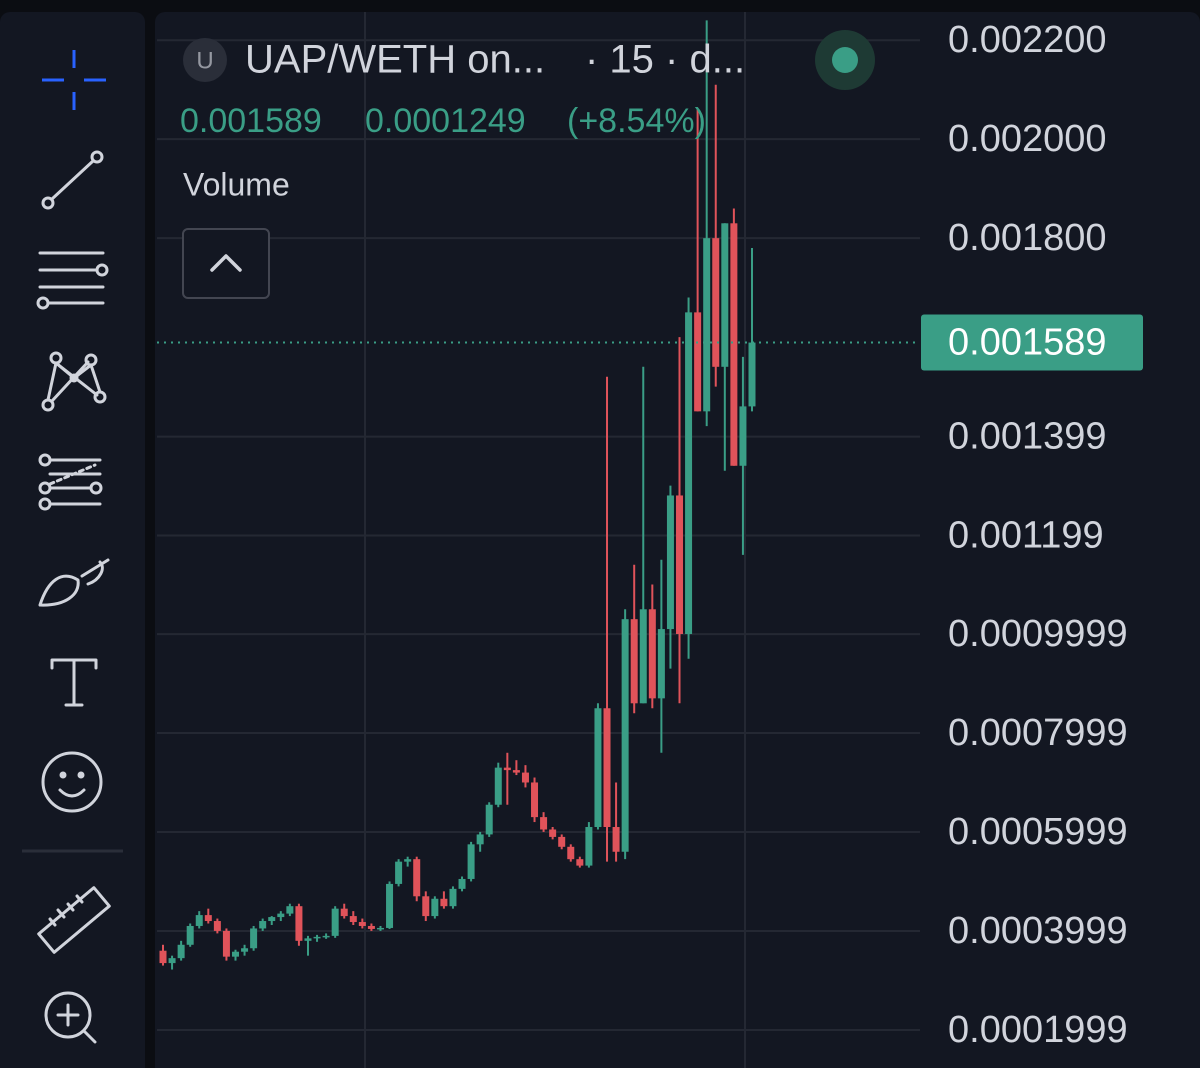  What do you see at coordinates (74, 381) in the screenshot?
I see `pattern-tool` at bounding box center [74, 381].